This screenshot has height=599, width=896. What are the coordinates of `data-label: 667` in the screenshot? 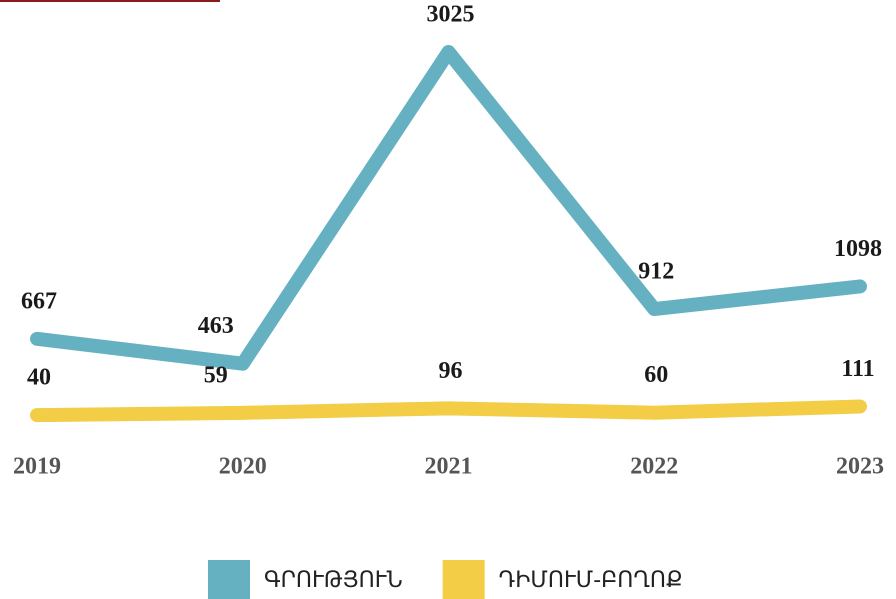 It's located at (39, 301).